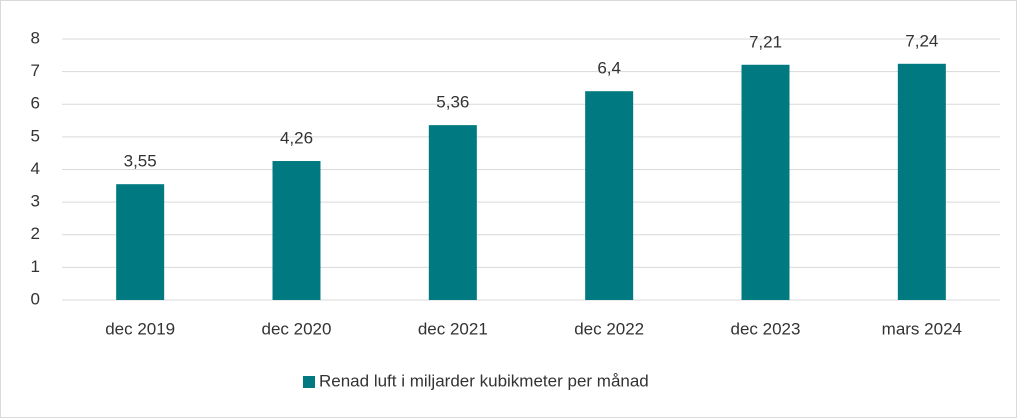 The height and width of the screenshot is (418, 1017). I want to click on data-label: 4,26, so click(296, 138).